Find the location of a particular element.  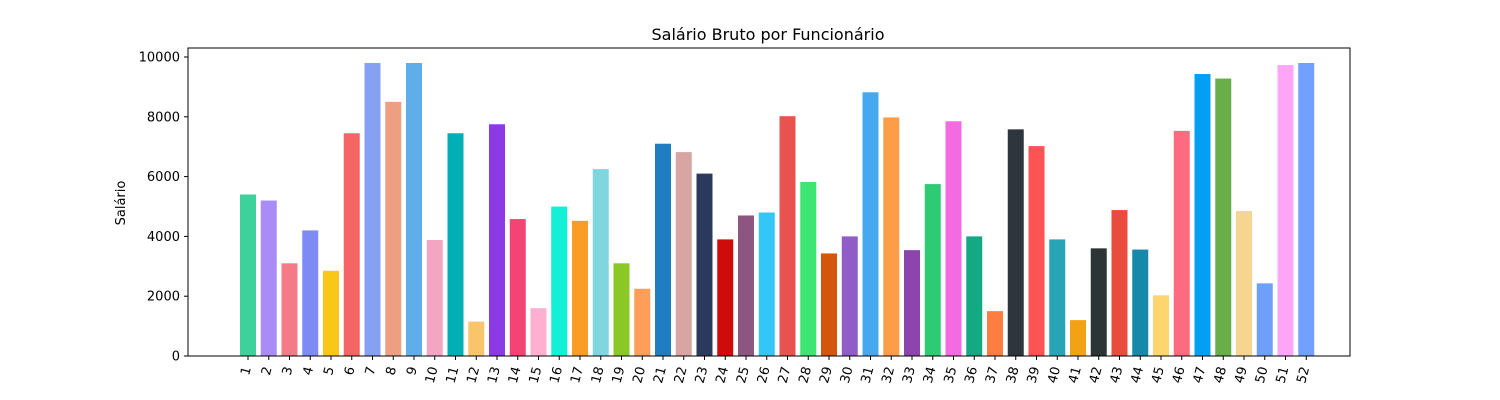

chart-title: Salário Bruto por Funcionário is located at coordinates (768, 34).